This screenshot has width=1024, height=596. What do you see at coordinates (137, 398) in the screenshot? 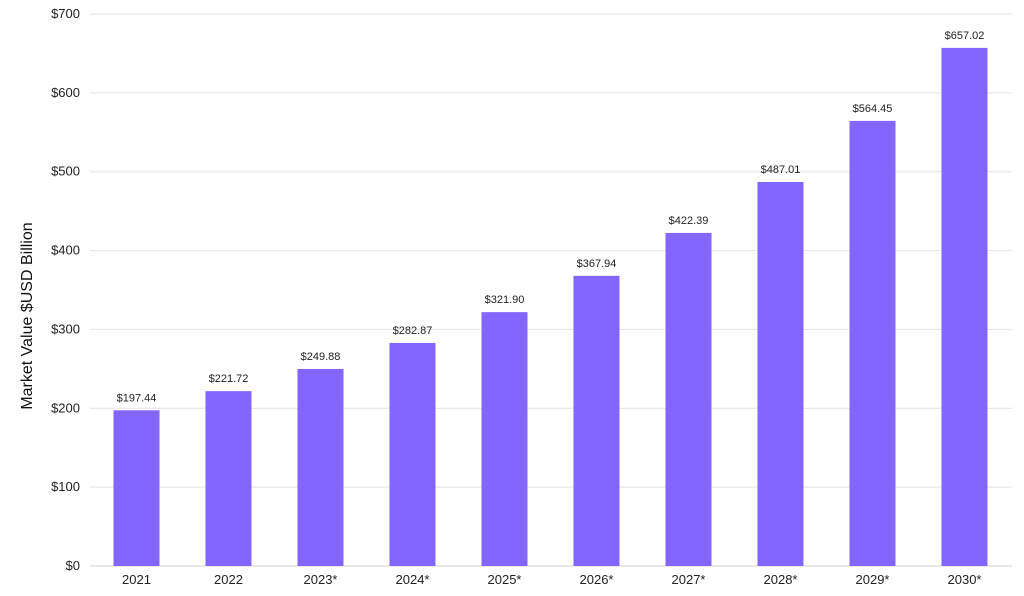
I see `data-label: $197.44` at bounding box center [137, 398].